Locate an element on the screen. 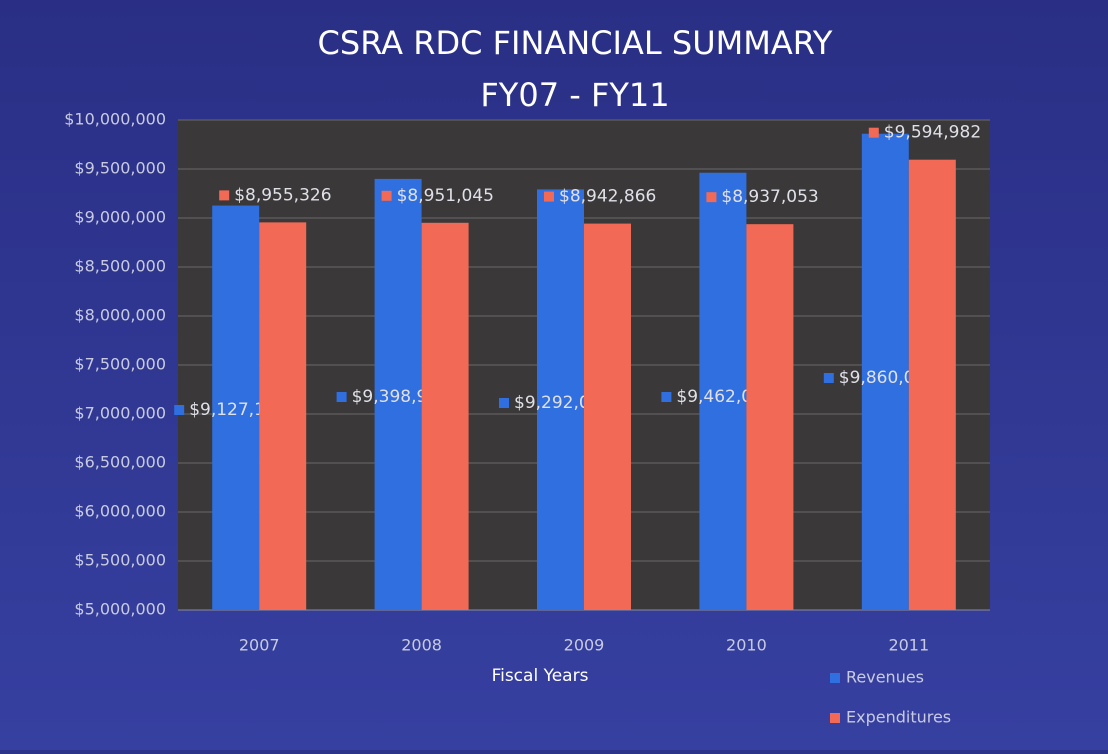  y-tick-label: $10,000,000 is located at coordinates (115, 119).